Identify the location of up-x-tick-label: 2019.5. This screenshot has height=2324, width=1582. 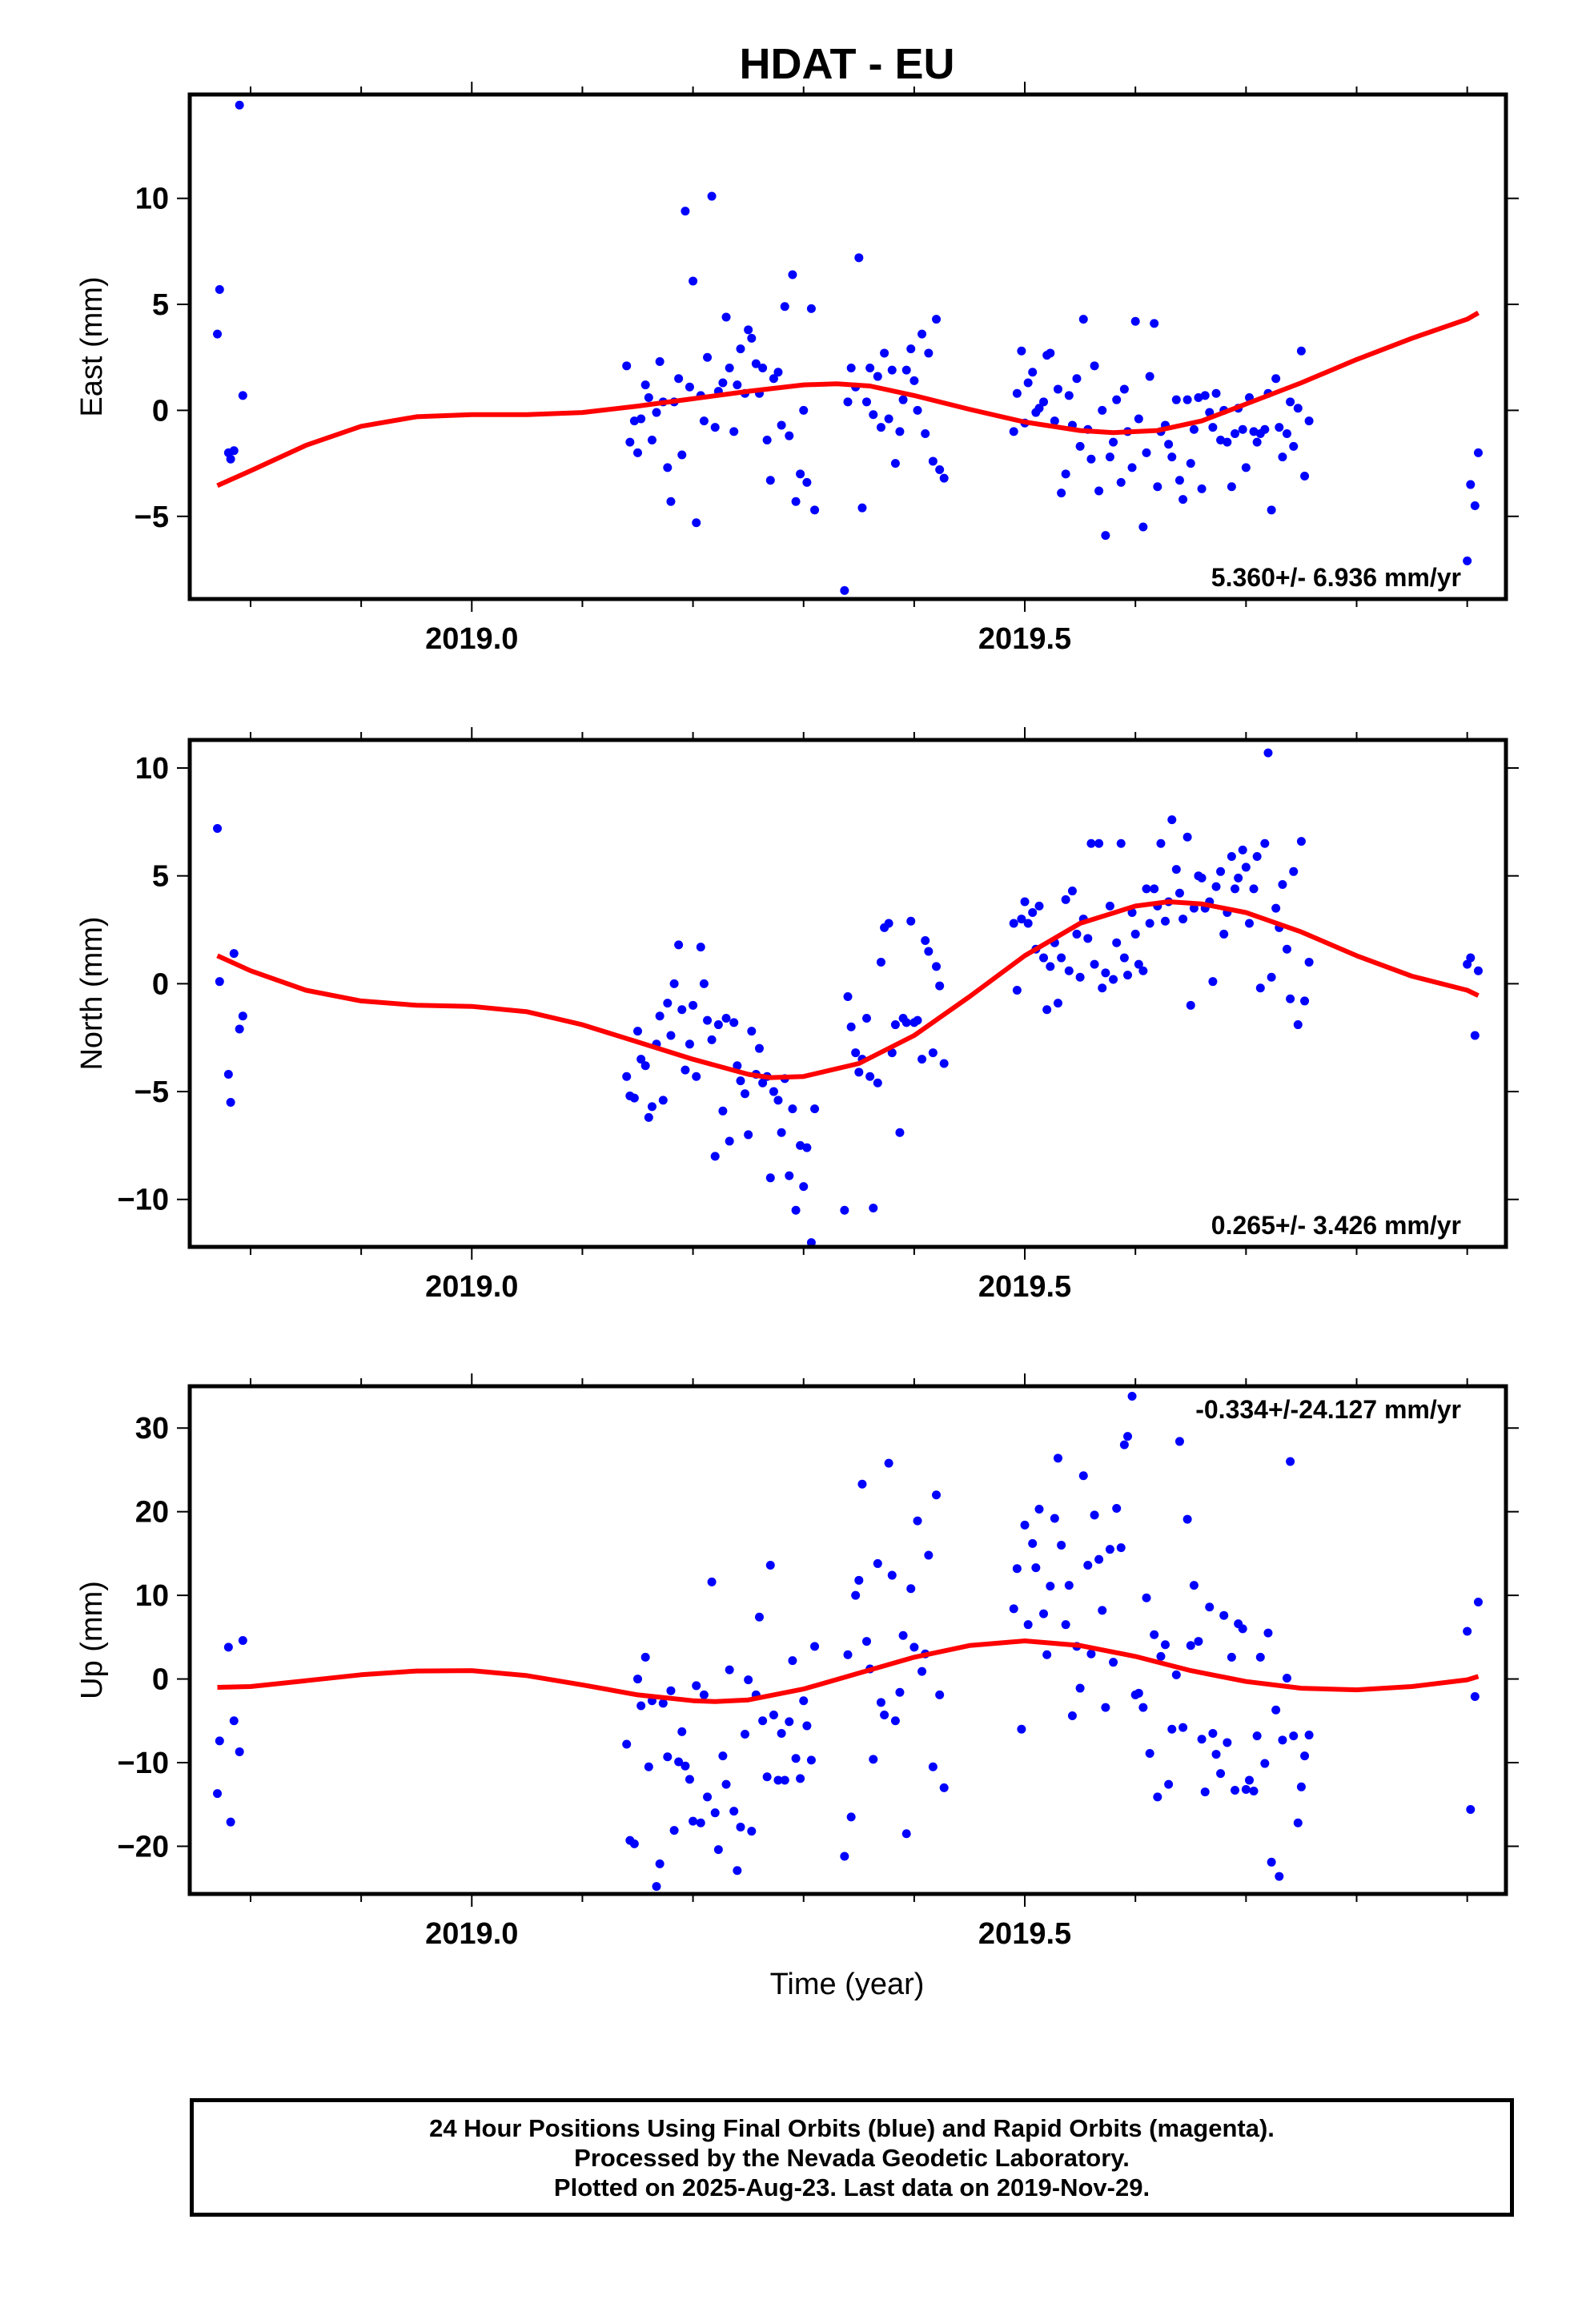
(1025, 1934).